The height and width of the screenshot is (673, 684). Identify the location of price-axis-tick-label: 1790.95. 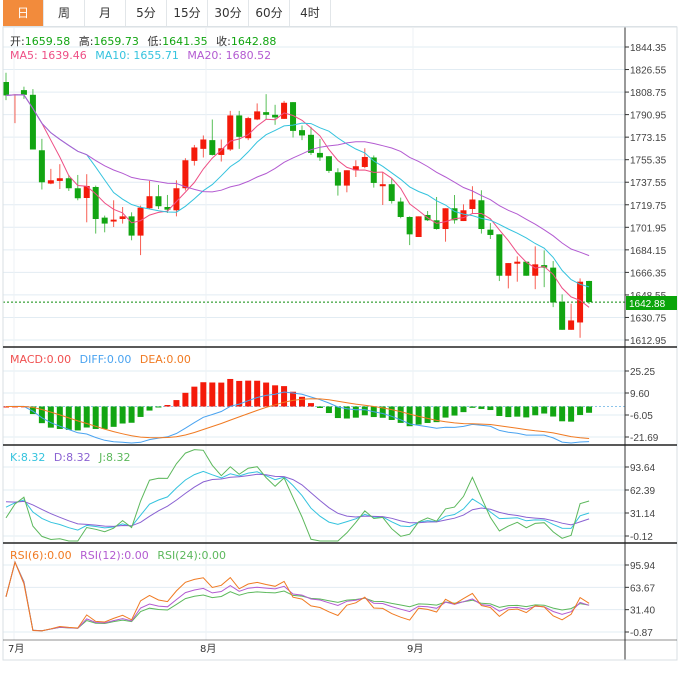
(648, 116).